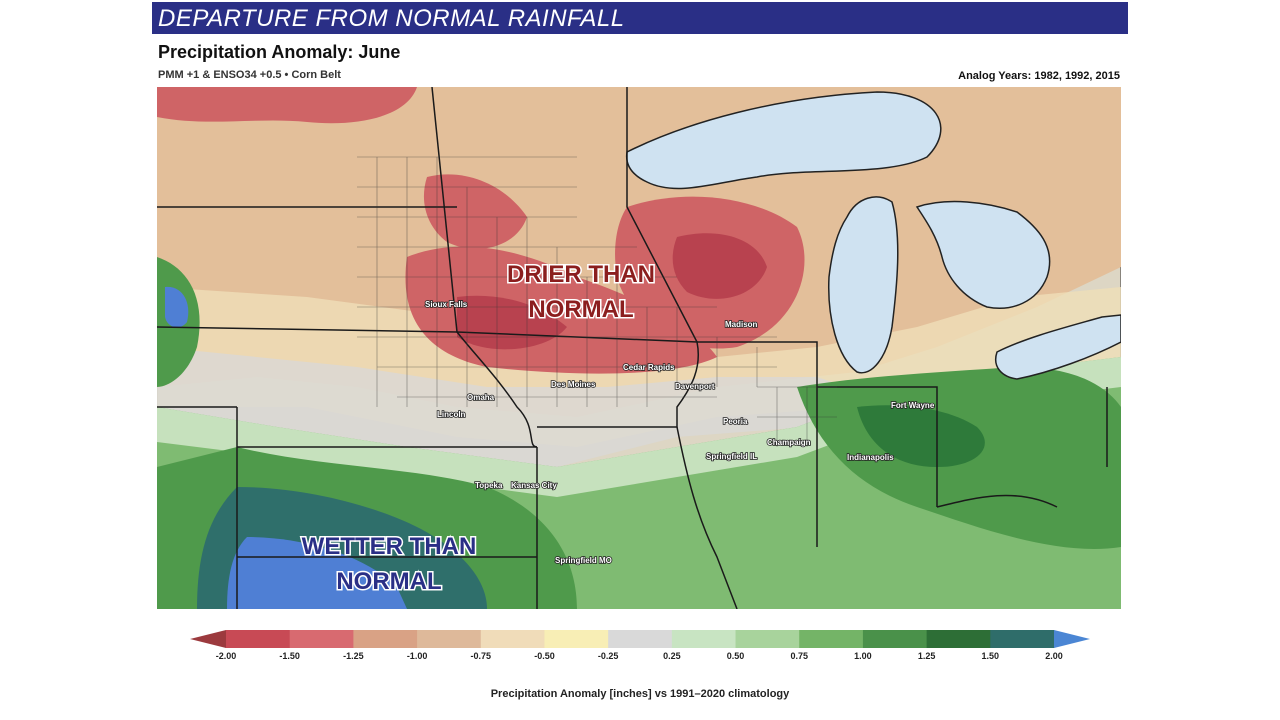 This screenshot has height=720, width=1280. Describe the element at coordinates (544, 655) in the screenshot. I see `colorbar-tick-label: -0.50` at that location.